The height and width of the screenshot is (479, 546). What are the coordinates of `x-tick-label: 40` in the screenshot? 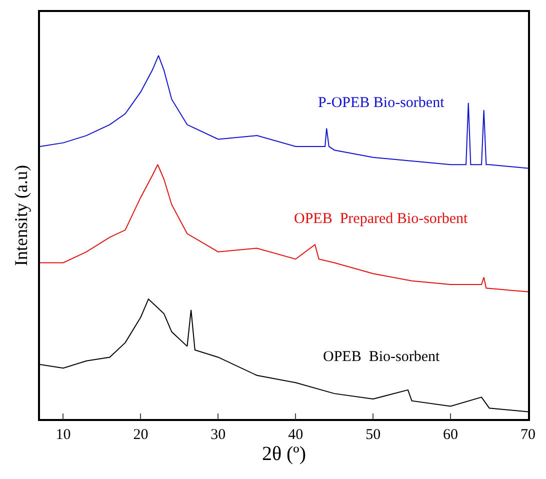 It's located at (296, 434).